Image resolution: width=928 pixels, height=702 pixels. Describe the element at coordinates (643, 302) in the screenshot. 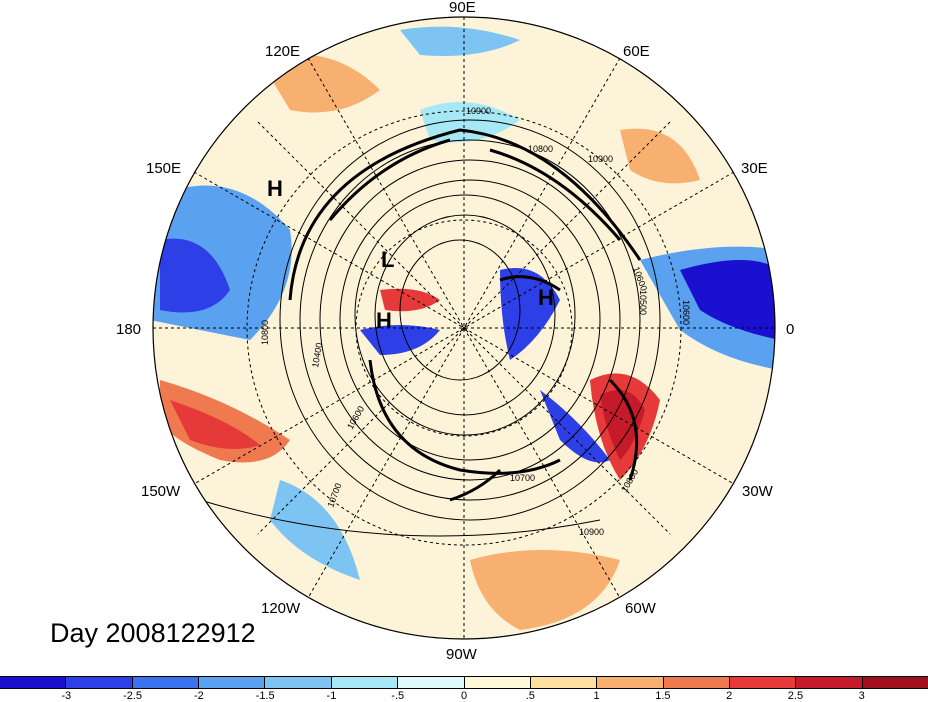

I see `contour-label: 10500` at that location.